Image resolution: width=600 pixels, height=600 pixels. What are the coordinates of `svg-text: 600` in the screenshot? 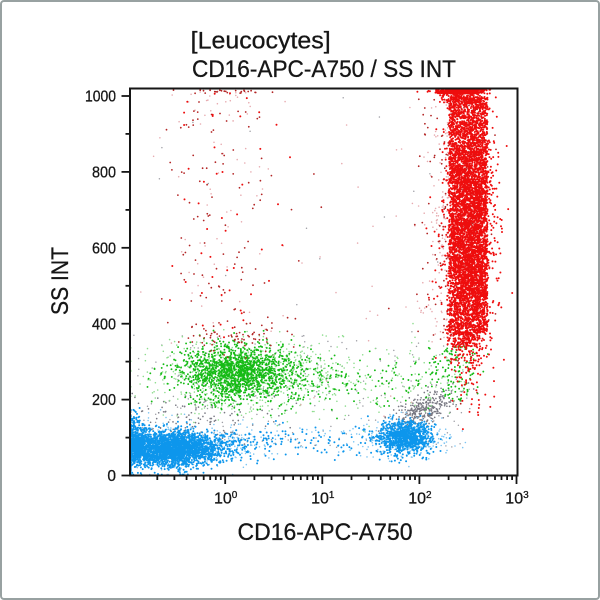 It's located at (104, 248).